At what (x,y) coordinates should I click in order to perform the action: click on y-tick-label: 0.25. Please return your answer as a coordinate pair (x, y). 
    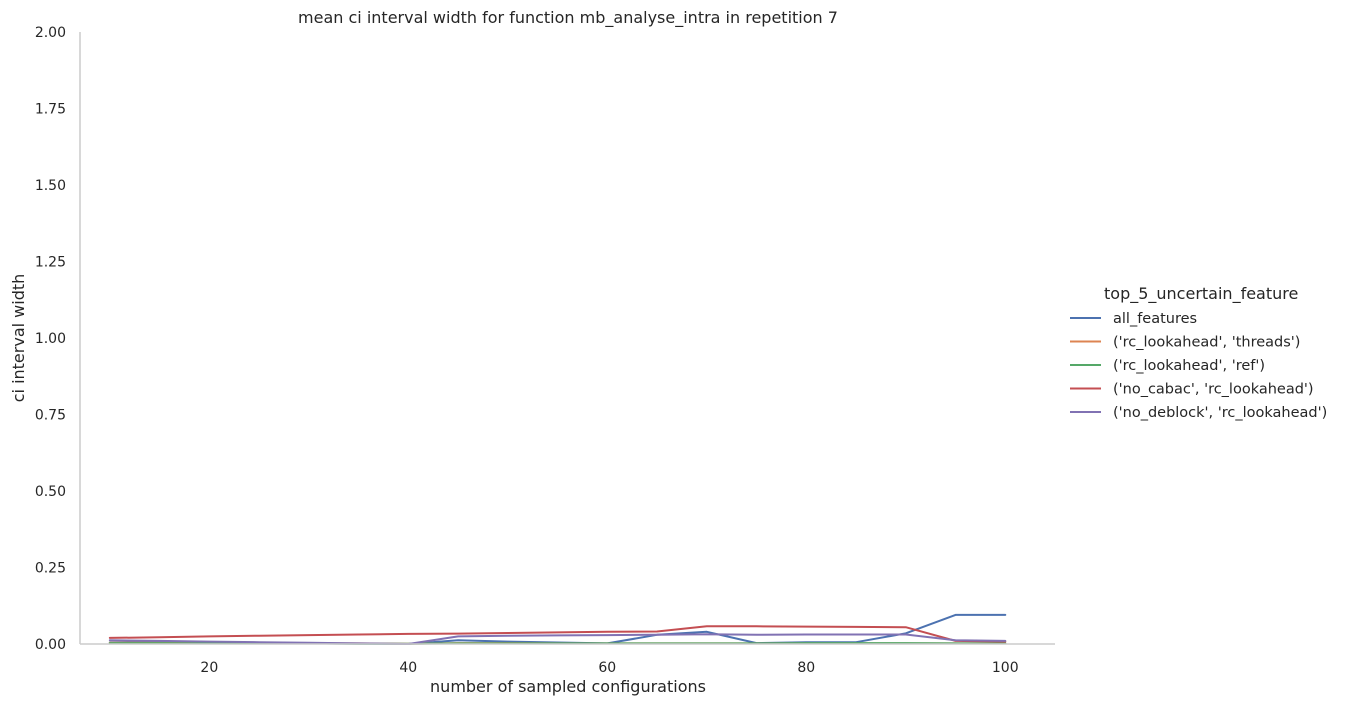
    Looking at the image, I should click on (50, 569).